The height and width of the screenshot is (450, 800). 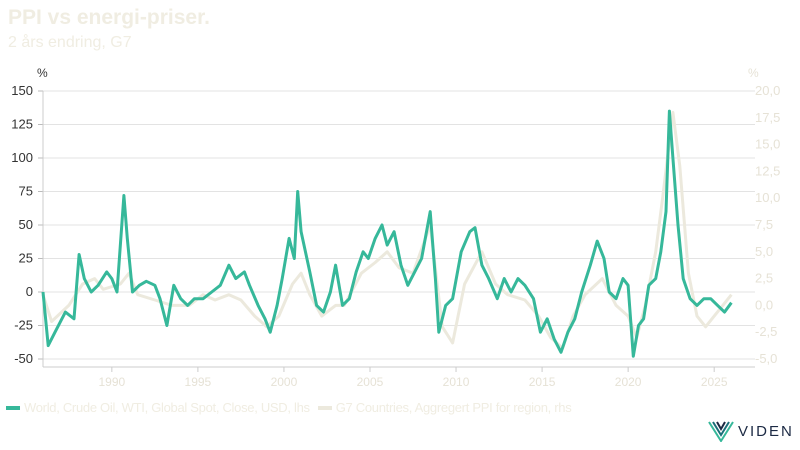 I want to click on chart-subtitle: 2 års endring, G7, so click(x=70, y=42).